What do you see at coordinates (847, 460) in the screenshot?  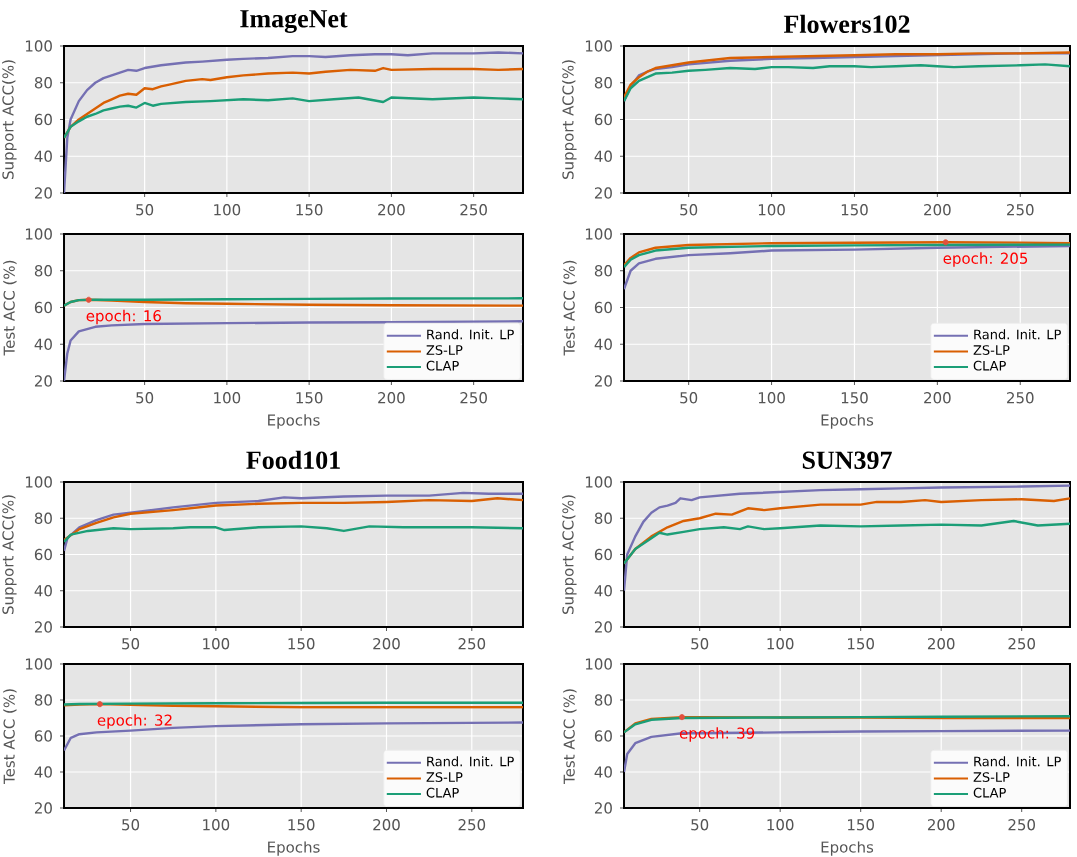 I see `chart-title: SUN397` at bounding box center [847, 460].